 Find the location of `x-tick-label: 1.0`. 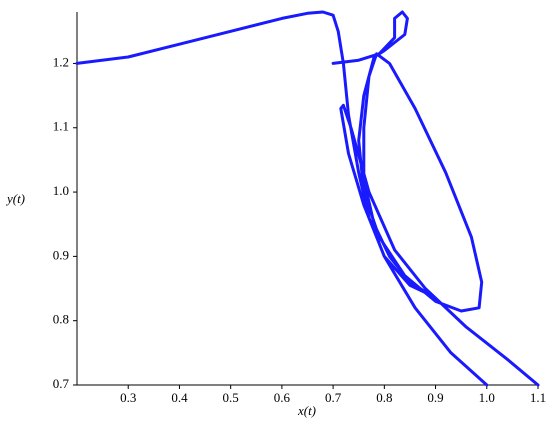

x-tick-label: 1.0 is located at coordinates (487, 397).